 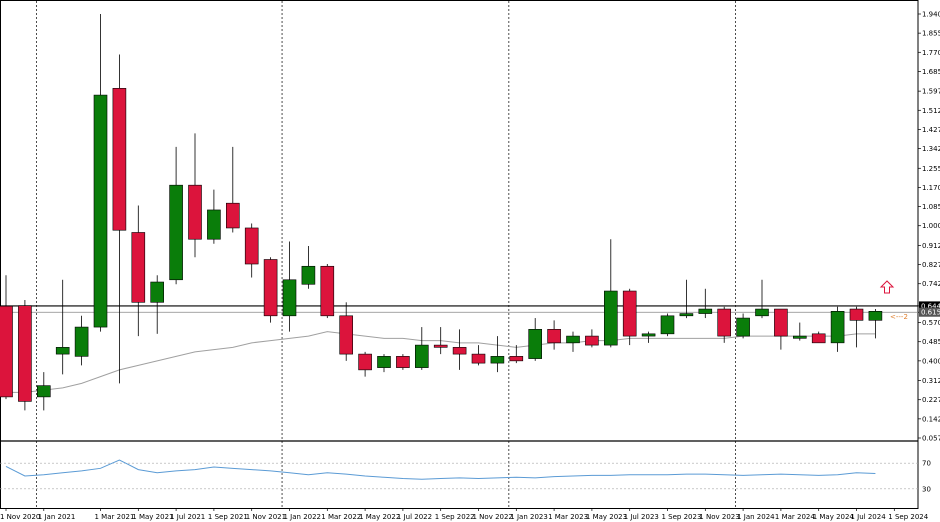 What do you see at coordinates (931, 130) in the screenshot?
I see `y-tick-label: 1.4275` at bounding box center [931, 130].